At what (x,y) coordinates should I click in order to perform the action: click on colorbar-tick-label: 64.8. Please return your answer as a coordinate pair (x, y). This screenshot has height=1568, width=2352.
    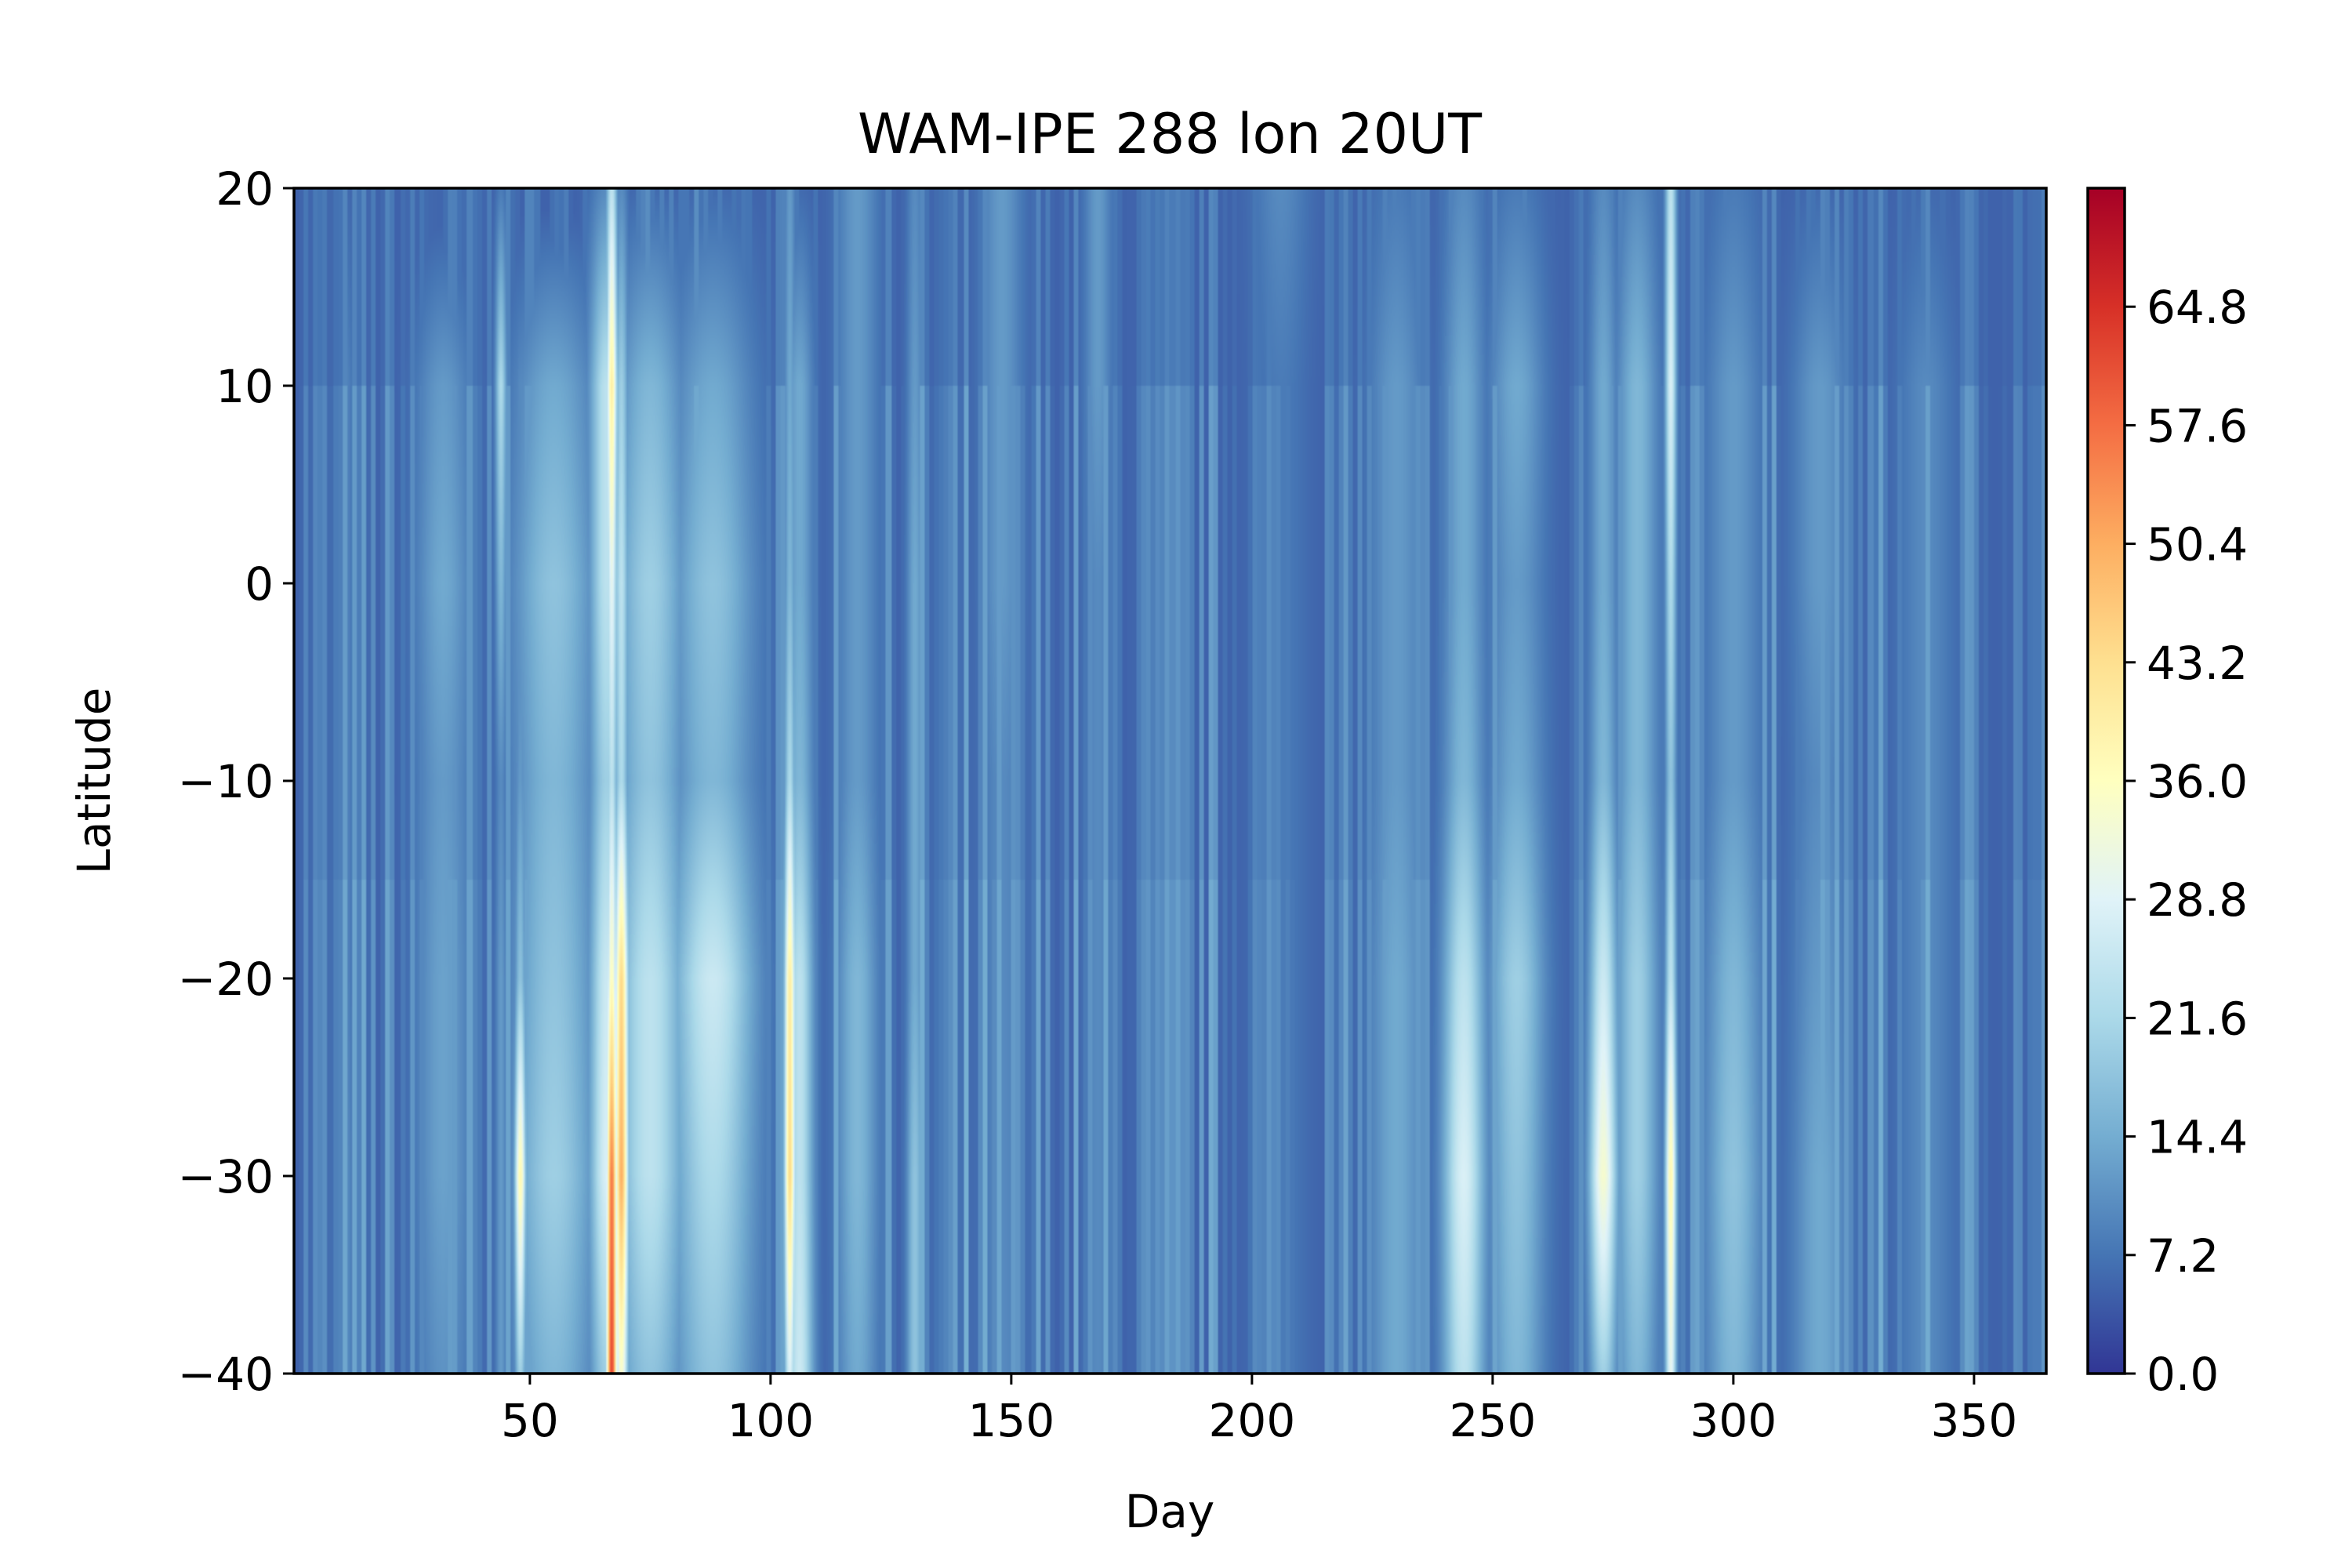
    Looking at the image, I should click on (2197, 307).